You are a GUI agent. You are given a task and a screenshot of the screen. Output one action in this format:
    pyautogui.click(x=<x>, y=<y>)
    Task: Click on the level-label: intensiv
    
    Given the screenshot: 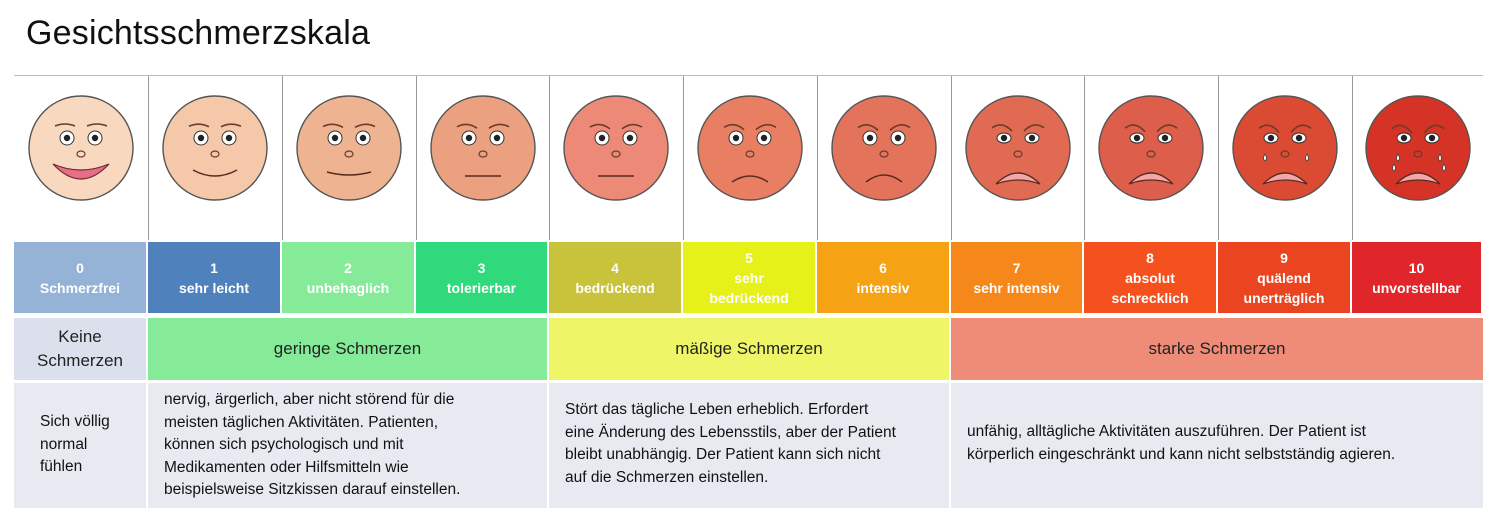 What is the action you would take?
    pyautogui.click(x=883, y=287)
    